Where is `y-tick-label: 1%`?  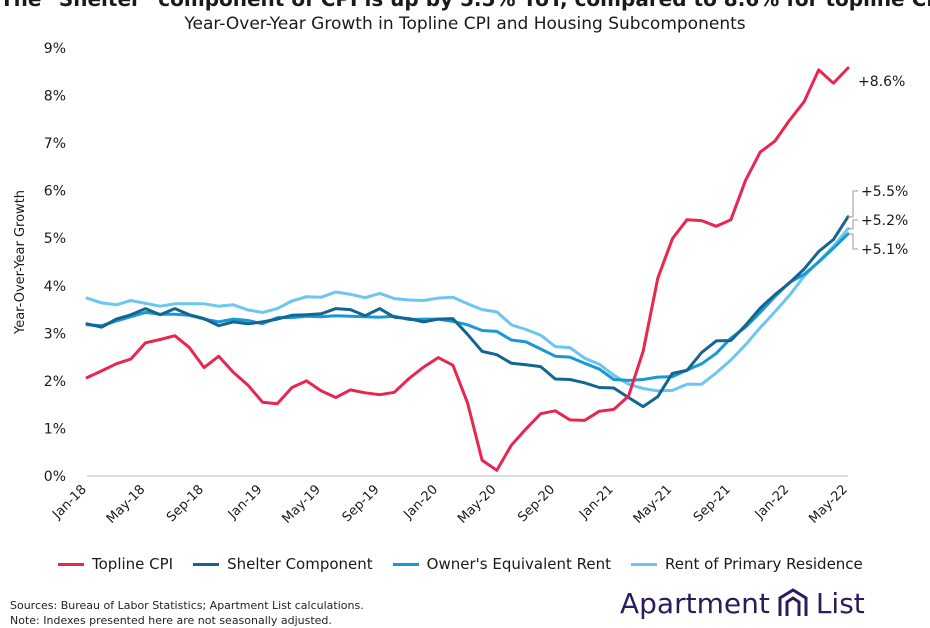
y-tick-label: 1% is located at coordinates (55, 429).